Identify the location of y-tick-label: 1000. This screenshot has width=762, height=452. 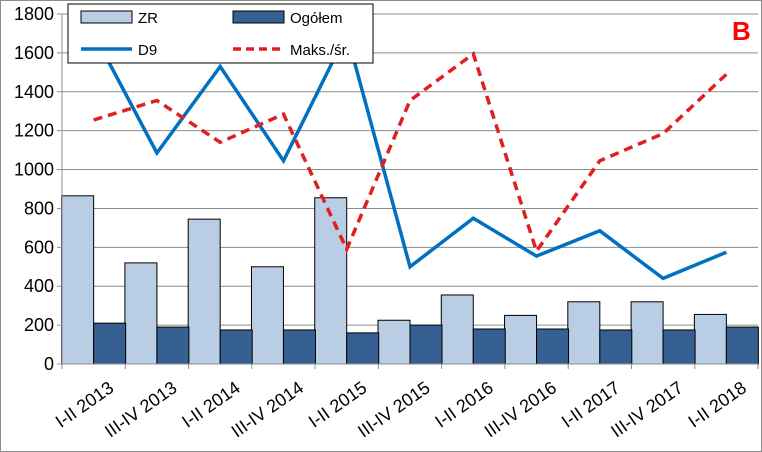
(34, 170).